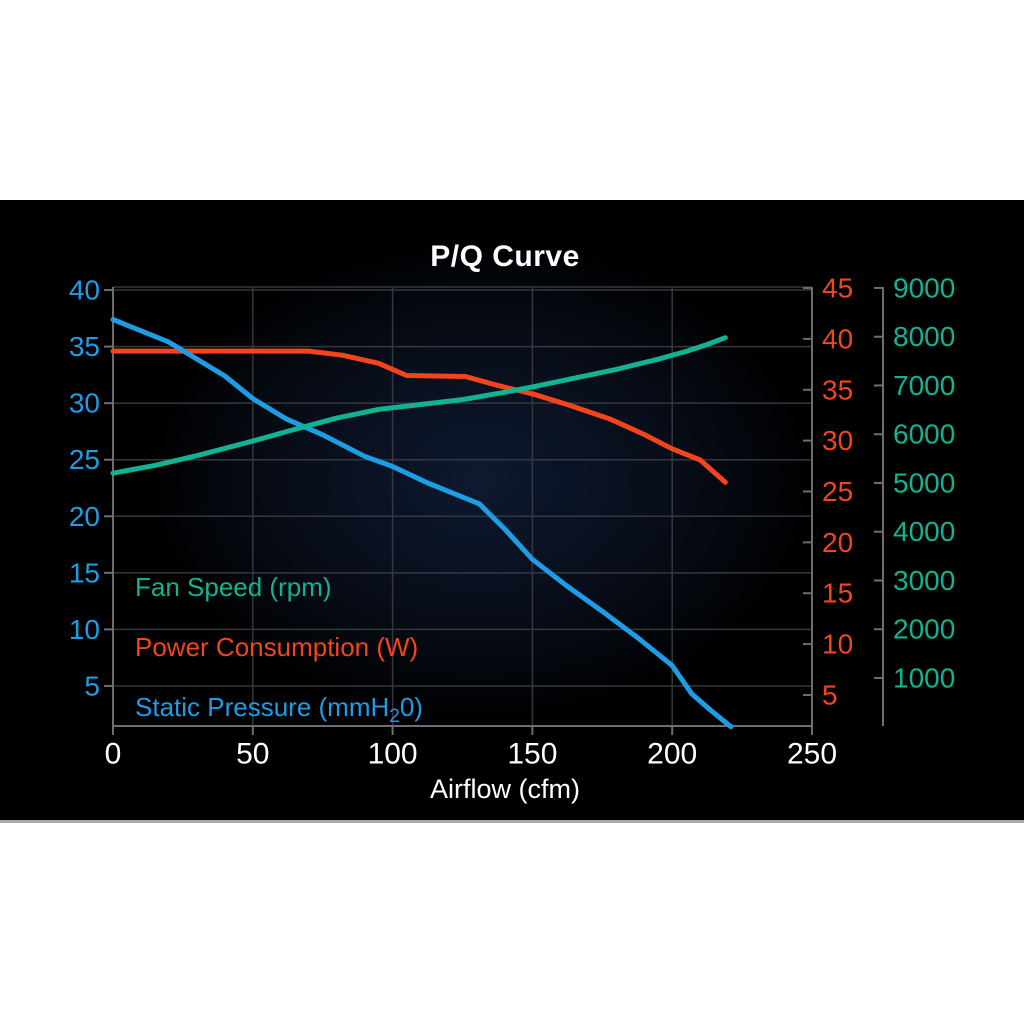  I want to click on legend-label: Fan Speed (rpm), so click(233, 587).